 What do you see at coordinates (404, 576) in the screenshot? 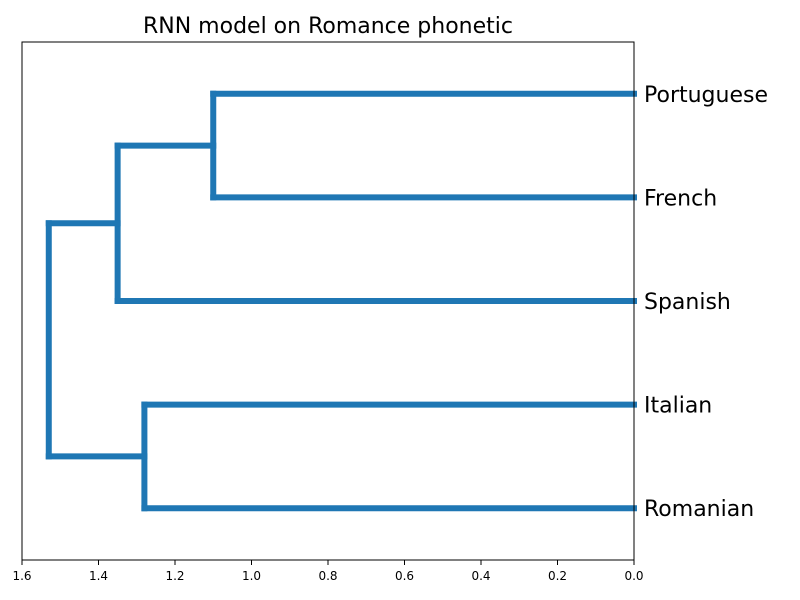
I see `x-tick-label: 0.6` at bounding box center [404, 576].